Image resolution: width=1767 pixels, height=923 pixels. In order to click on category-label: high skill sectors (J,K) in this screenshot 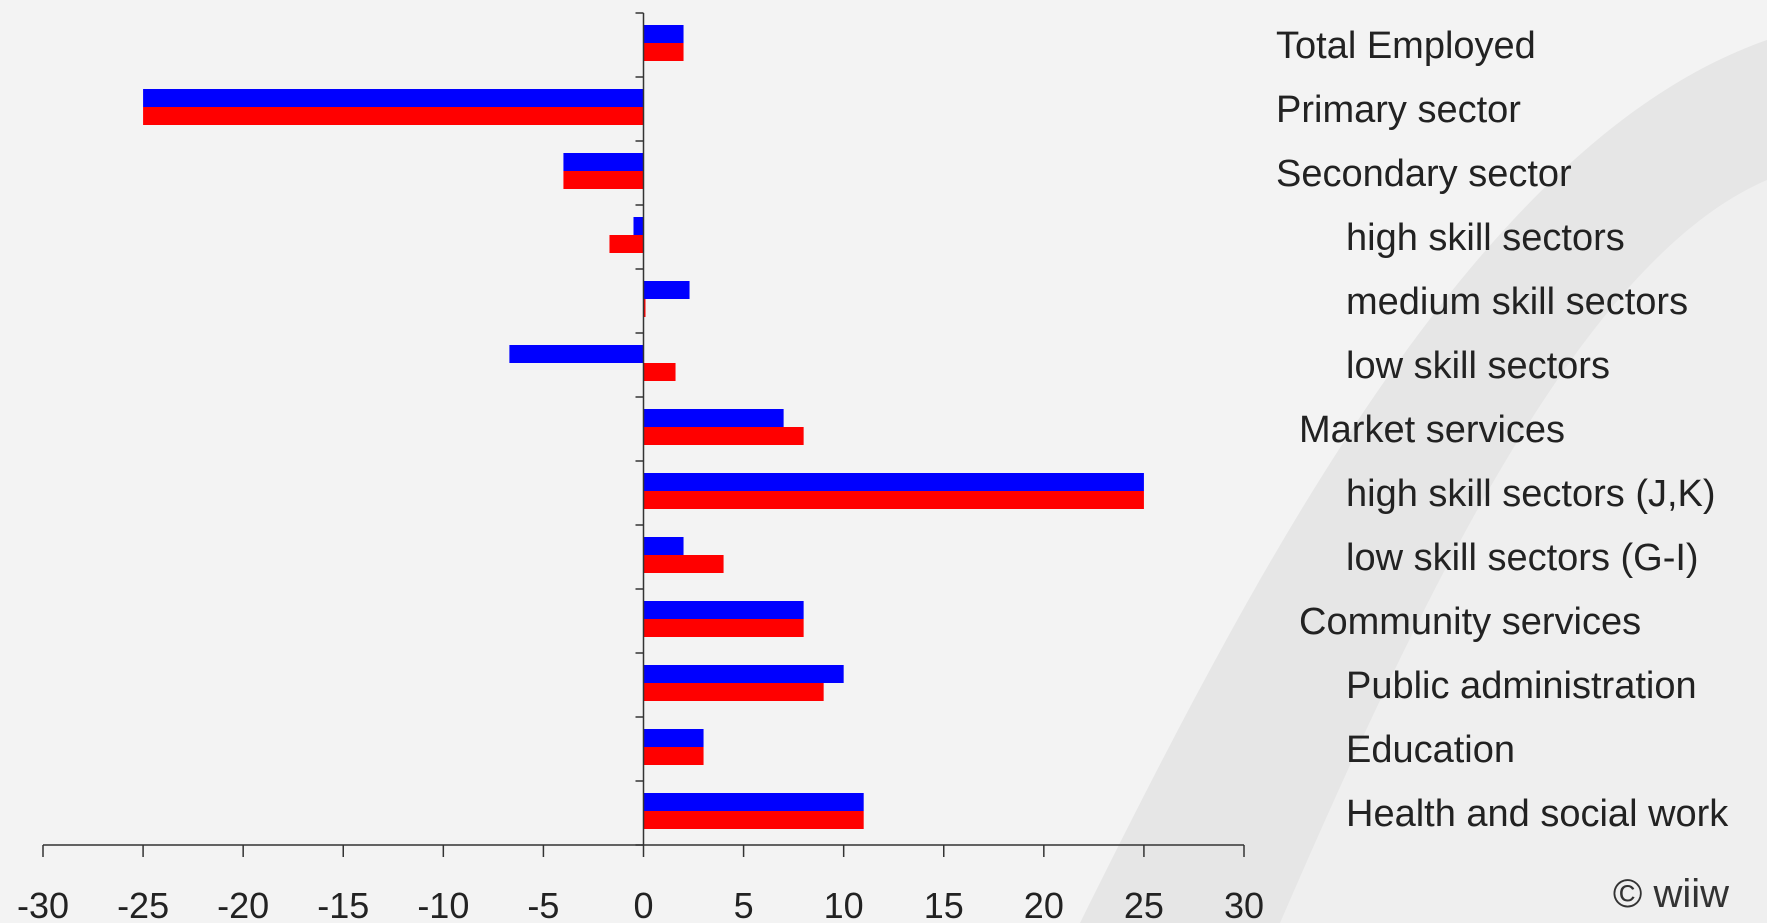, I will do `click(1531, 494)`.